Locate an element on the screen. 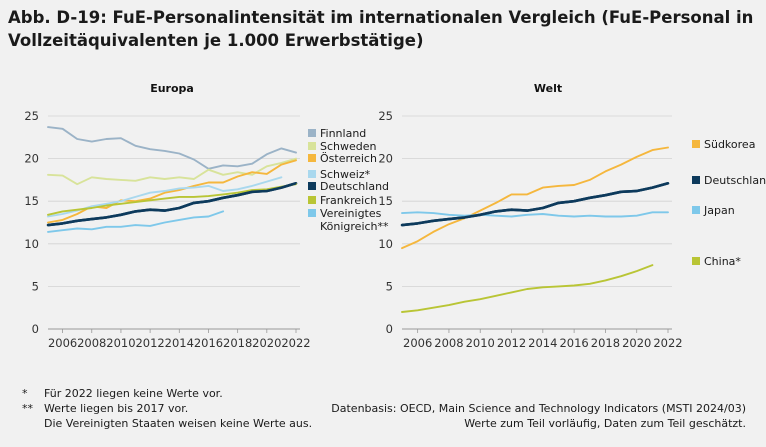 The image size is (766, 447). legend-label: Japan is located at coordinates (719, 210).